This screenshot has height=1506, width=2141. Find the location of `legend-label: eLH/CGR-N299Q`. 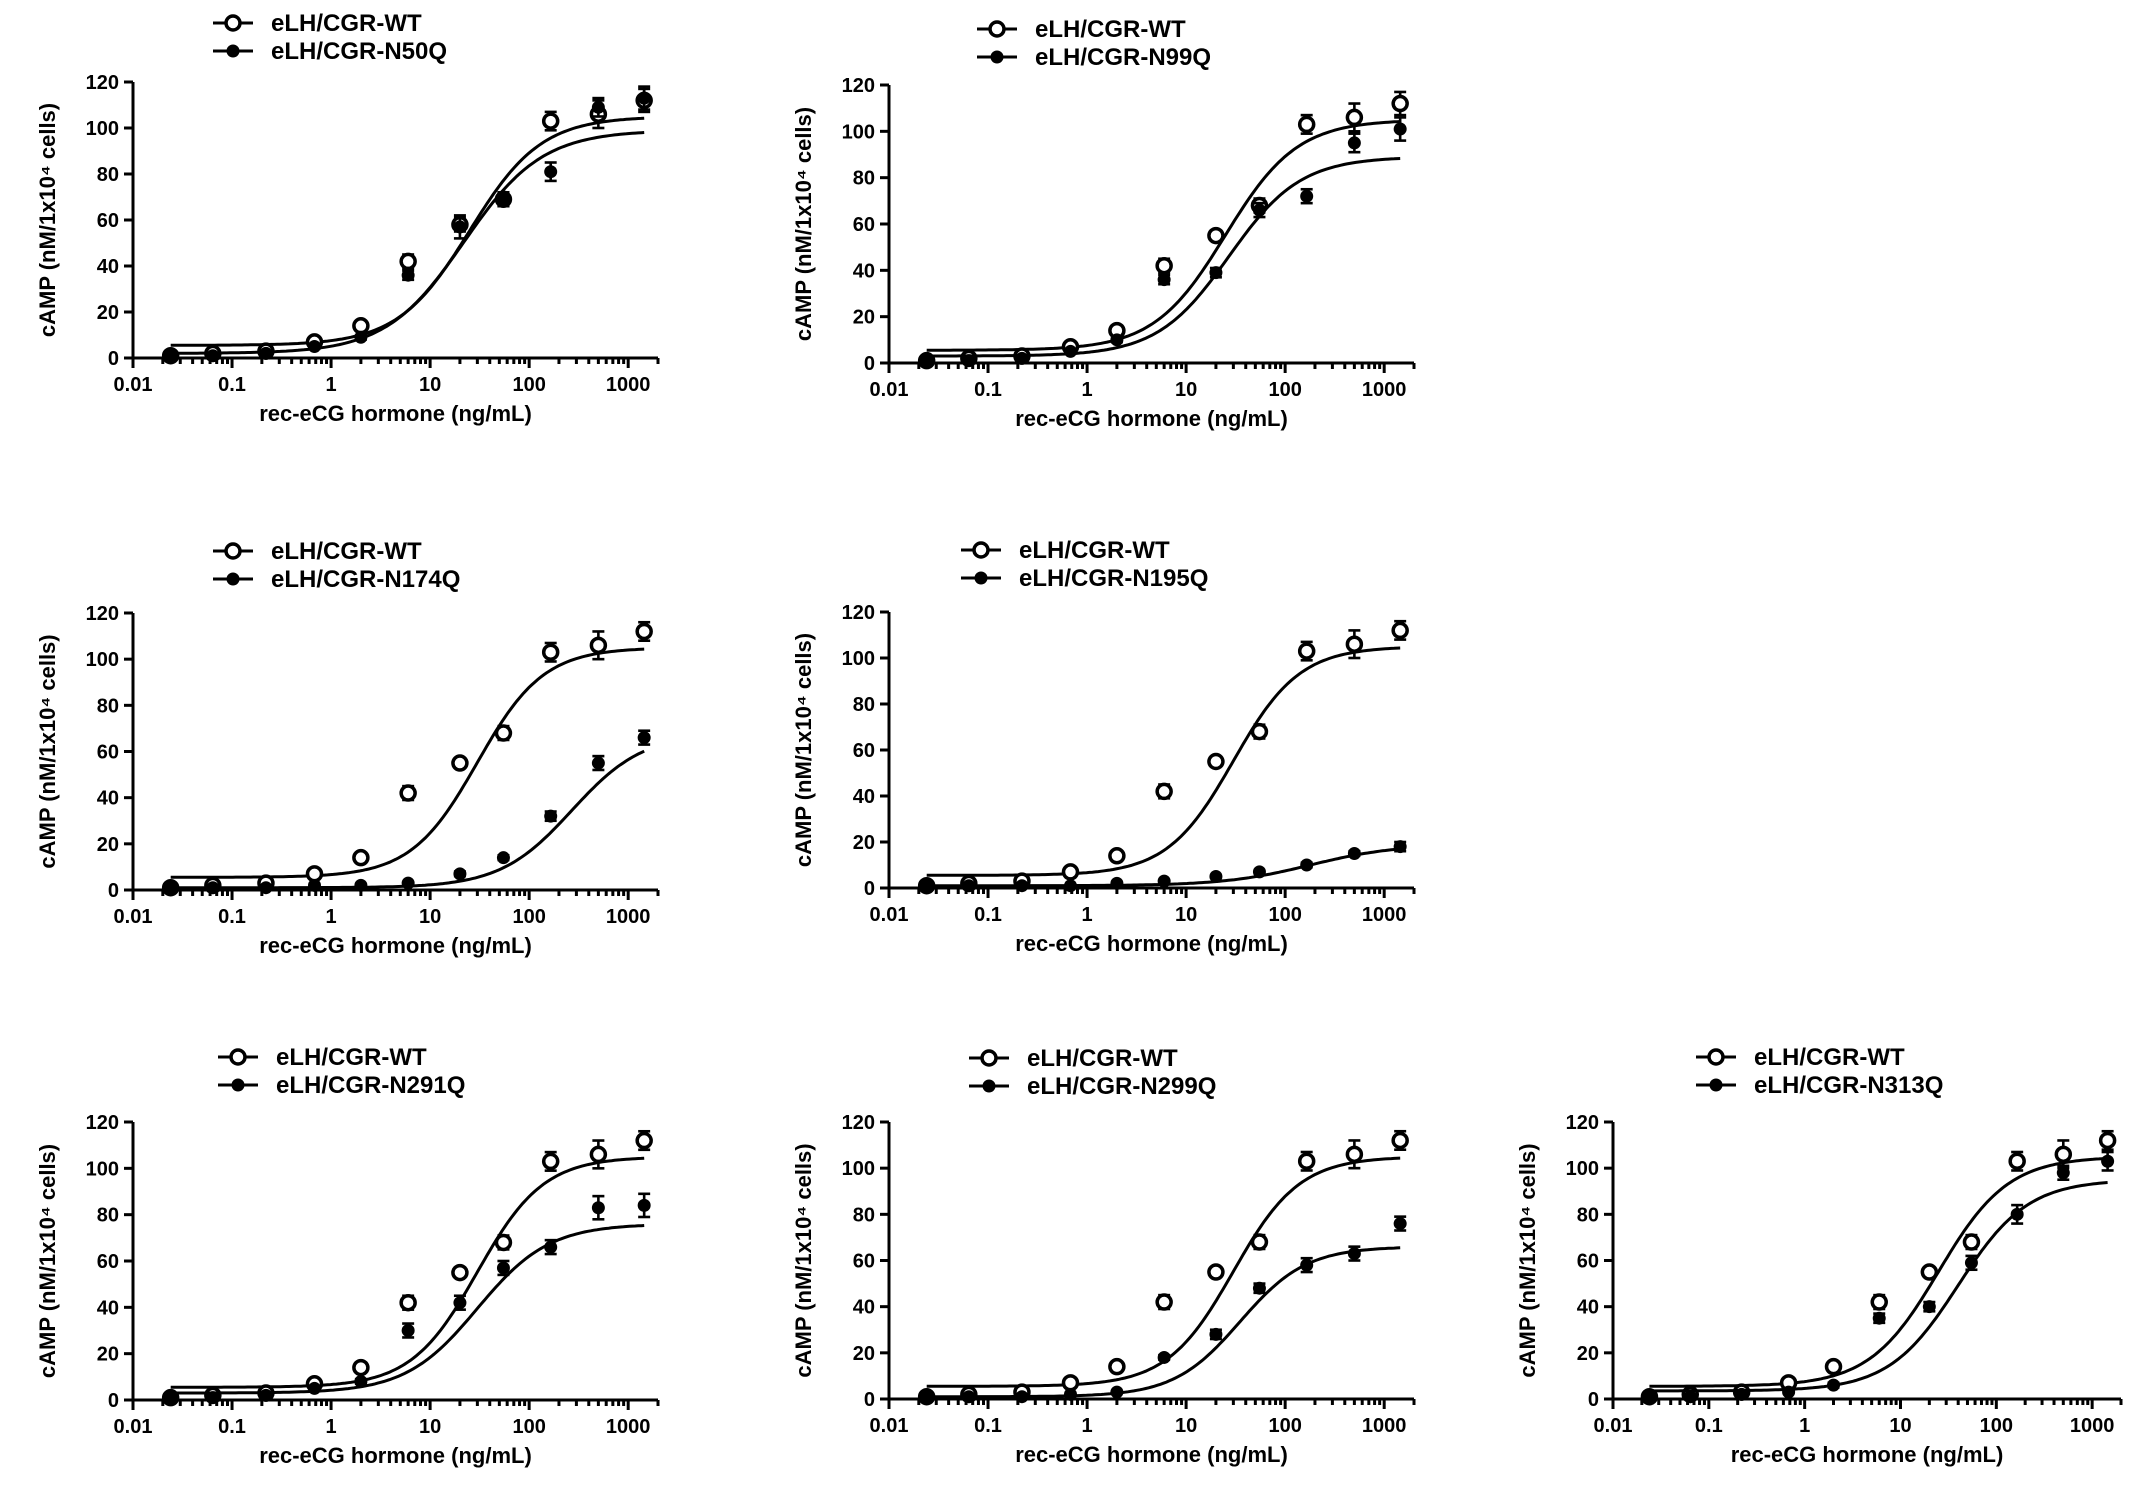

legend-label: eLH/CGR-N299Q is located at coordinates (1121, 1086).